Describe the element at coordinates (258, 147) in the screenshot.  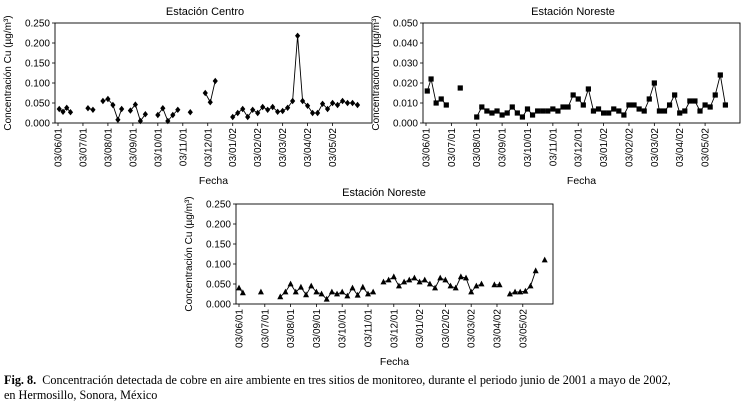
I see `x-tick-label: 03/02/02` at that location.